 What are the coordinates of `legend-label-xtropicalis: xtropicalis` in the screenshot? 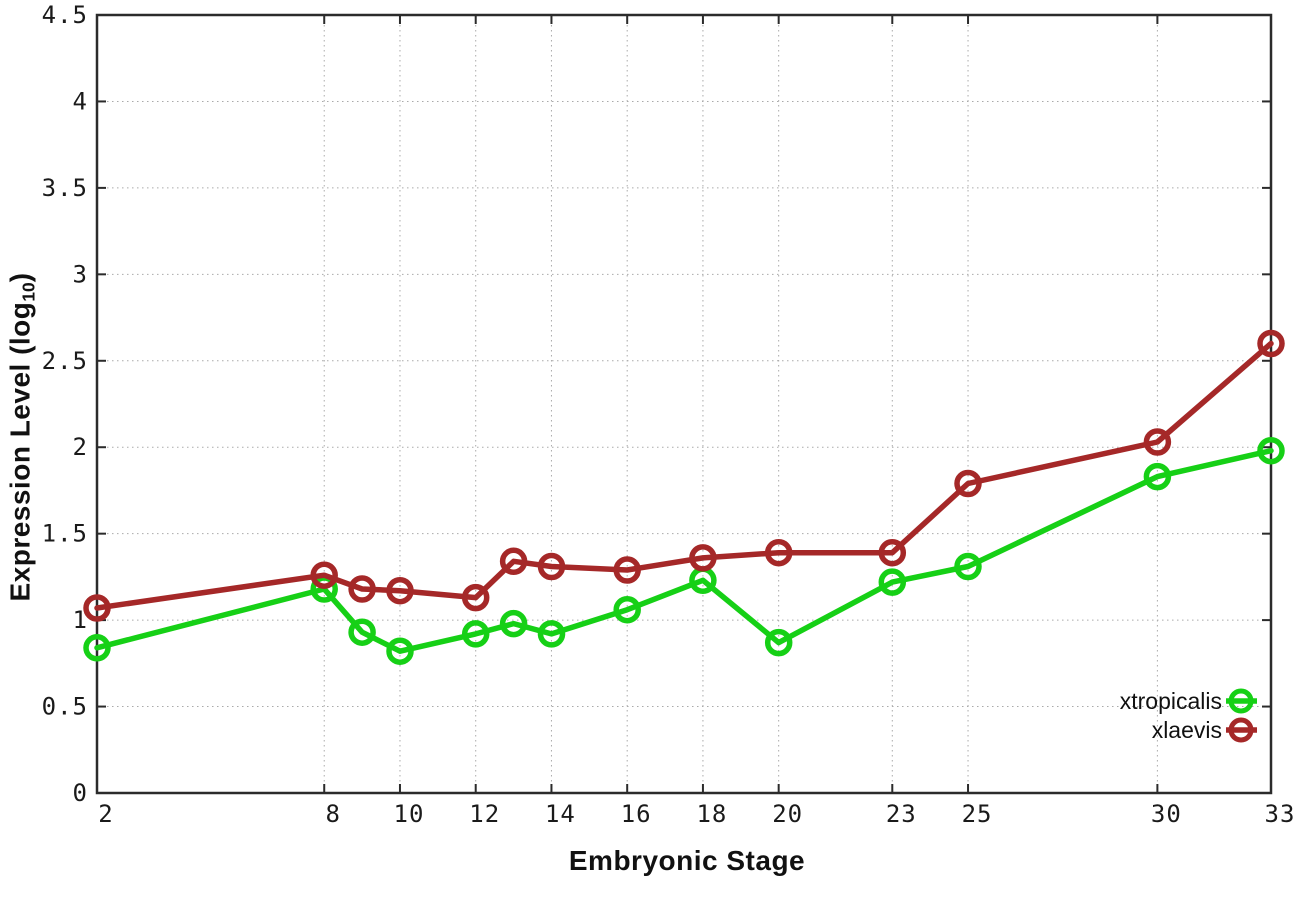 It's located at (1171, 701).